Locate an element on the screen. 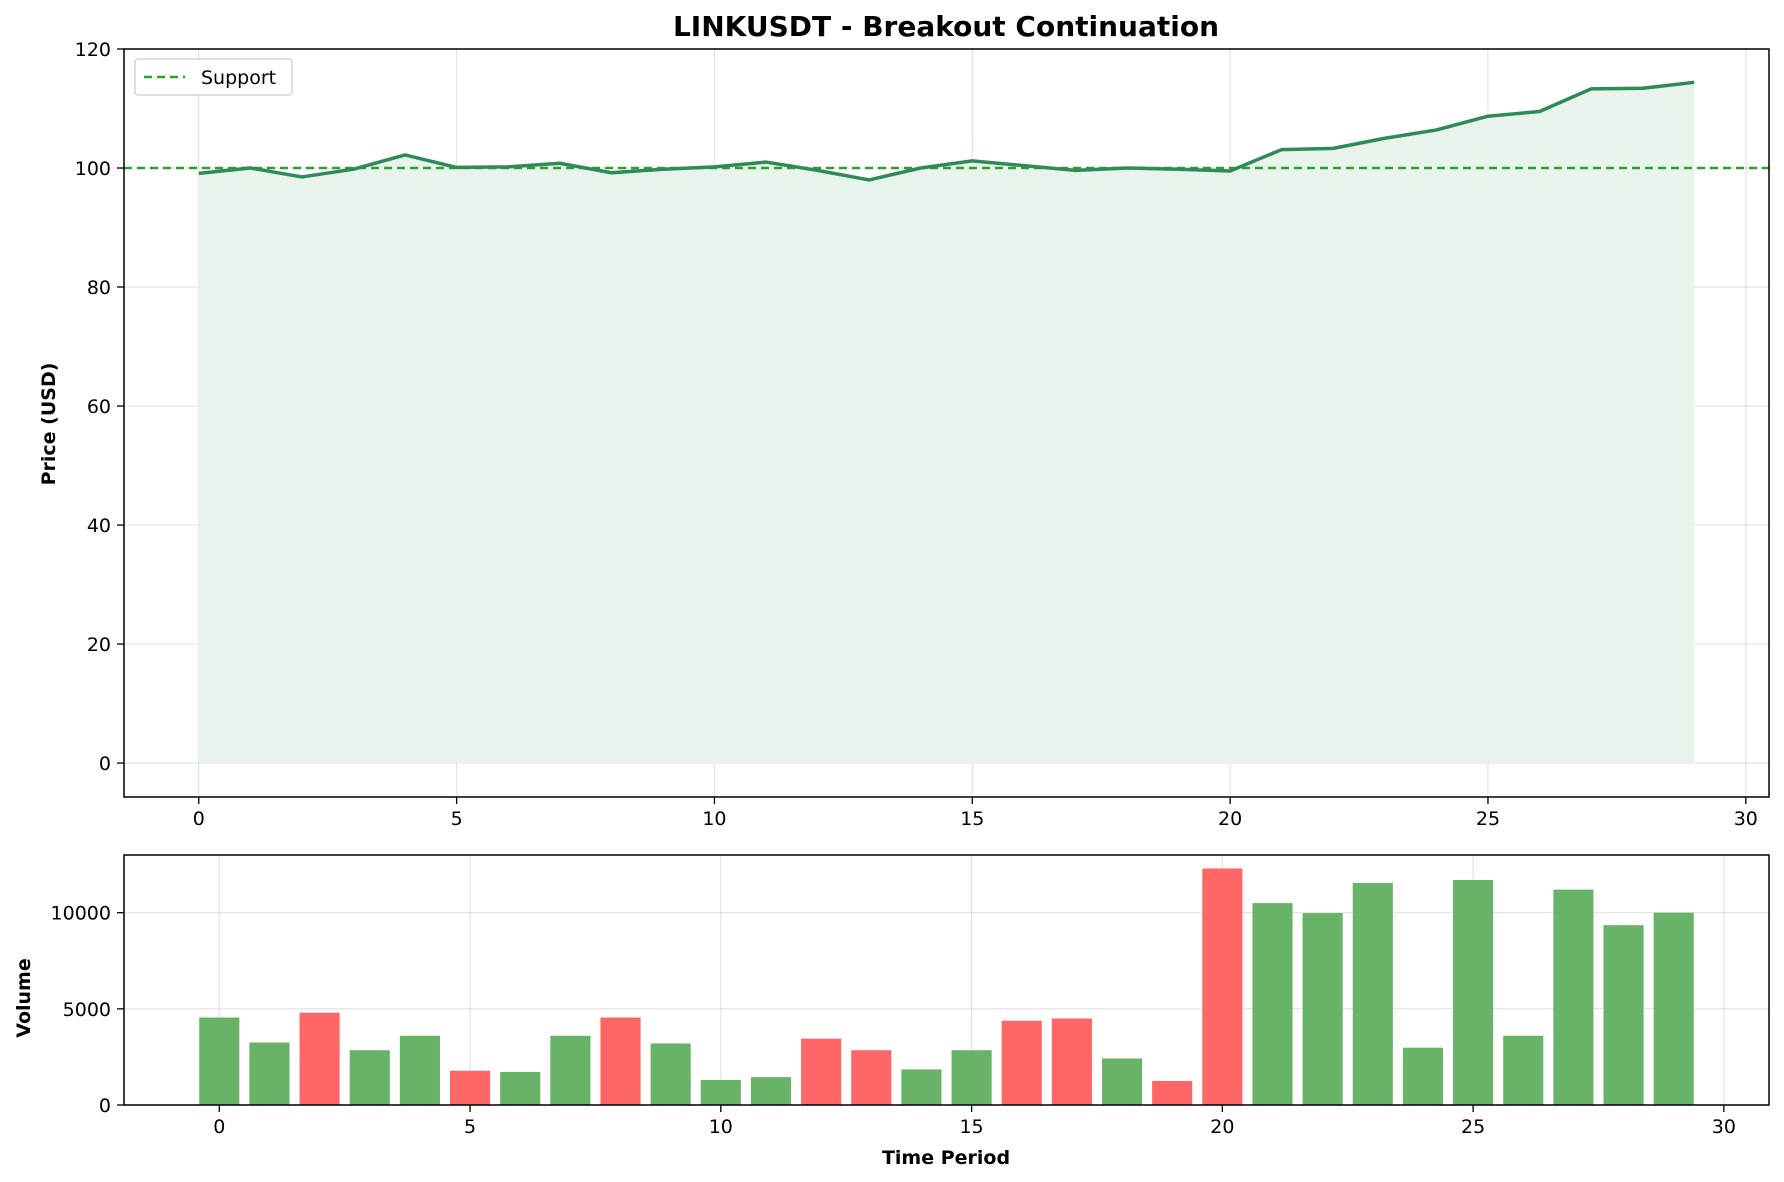 The width and height of the screenshot is (1784, 1182). price-y-tick-label: 0 is located at coordinates (105, 764).